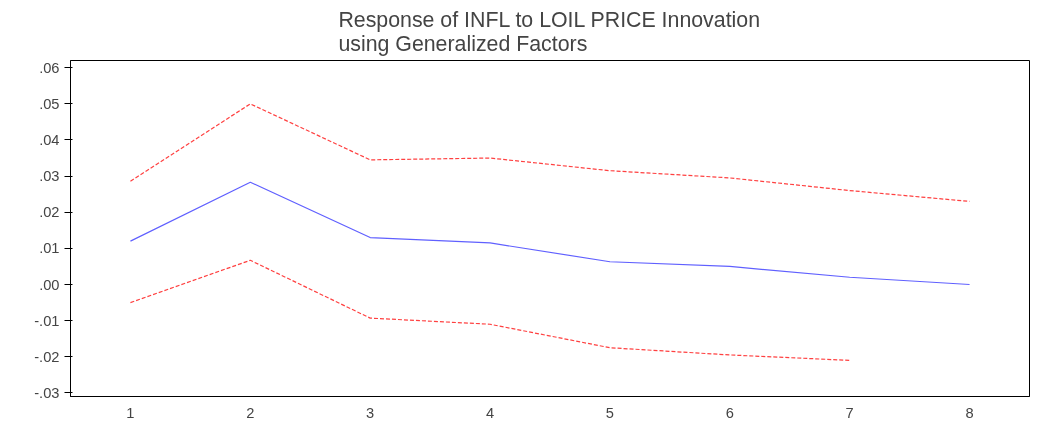 The width and height of the screenshot is (1041, 426). I want to click on x-tick-label: 1, so click(130, 412).